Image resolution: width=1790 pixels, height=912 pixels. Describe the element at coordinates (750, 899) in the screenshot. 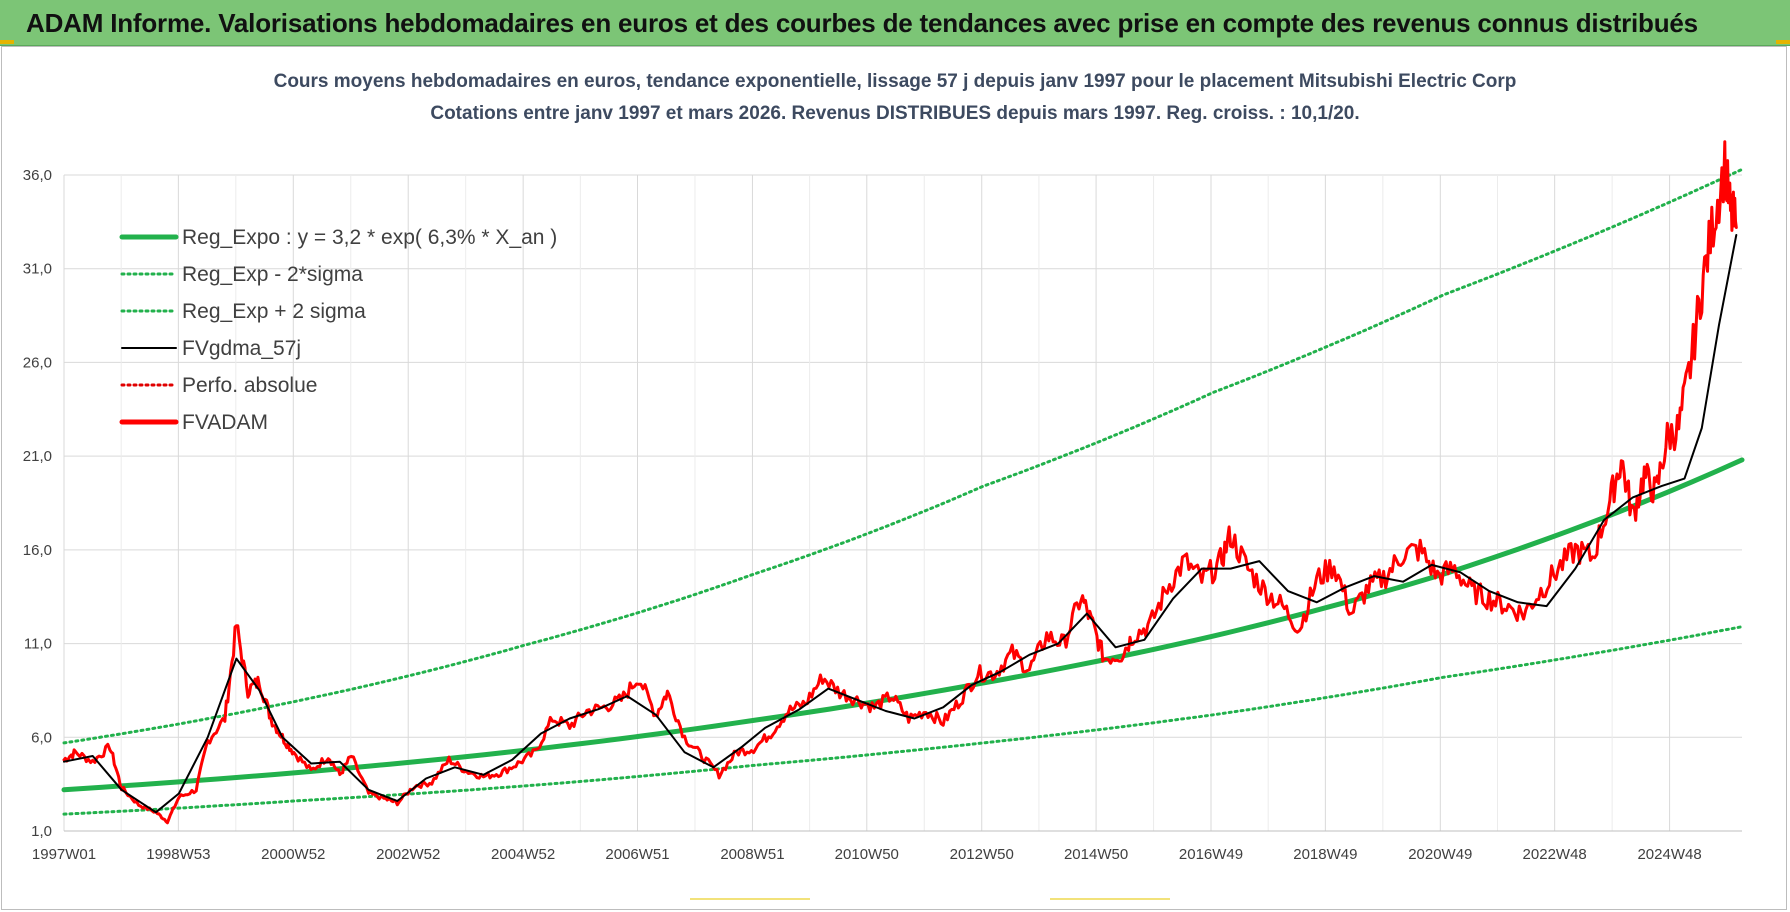

I see `deco-bar-left` at that location.